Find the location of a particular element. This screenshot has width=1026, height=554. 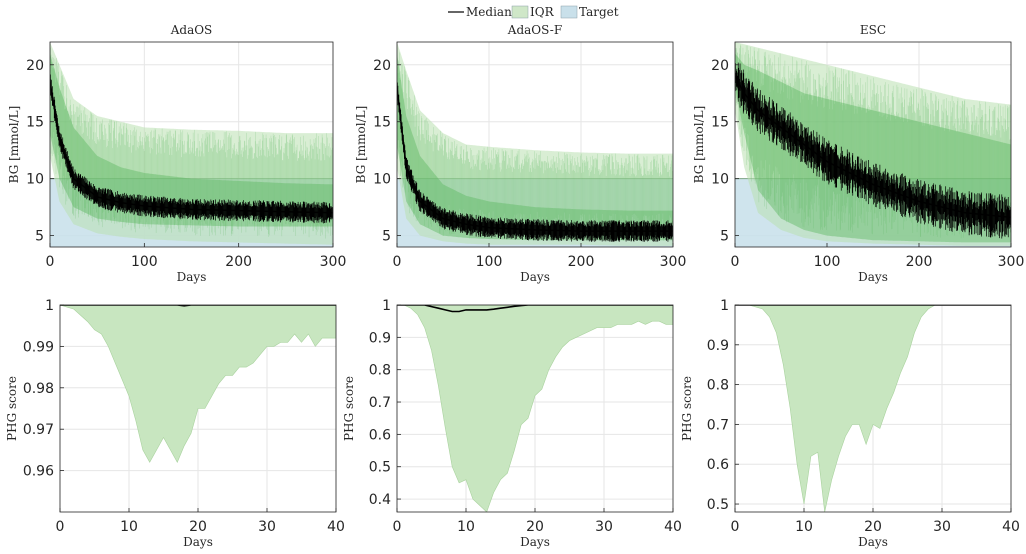

panel-title: AdaOS-F is located at coordinates (534, 30).